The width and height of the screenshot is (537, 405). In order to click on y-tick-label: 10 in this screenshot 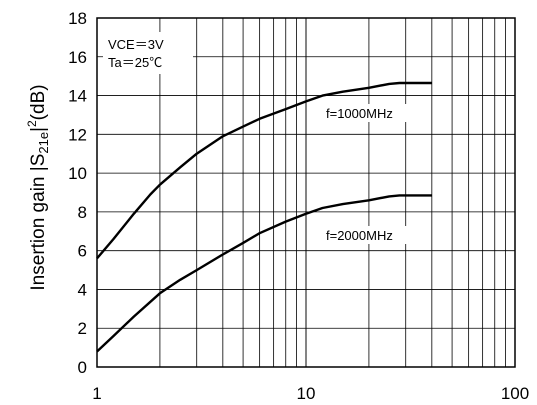, I will do `click(77, 173)`.